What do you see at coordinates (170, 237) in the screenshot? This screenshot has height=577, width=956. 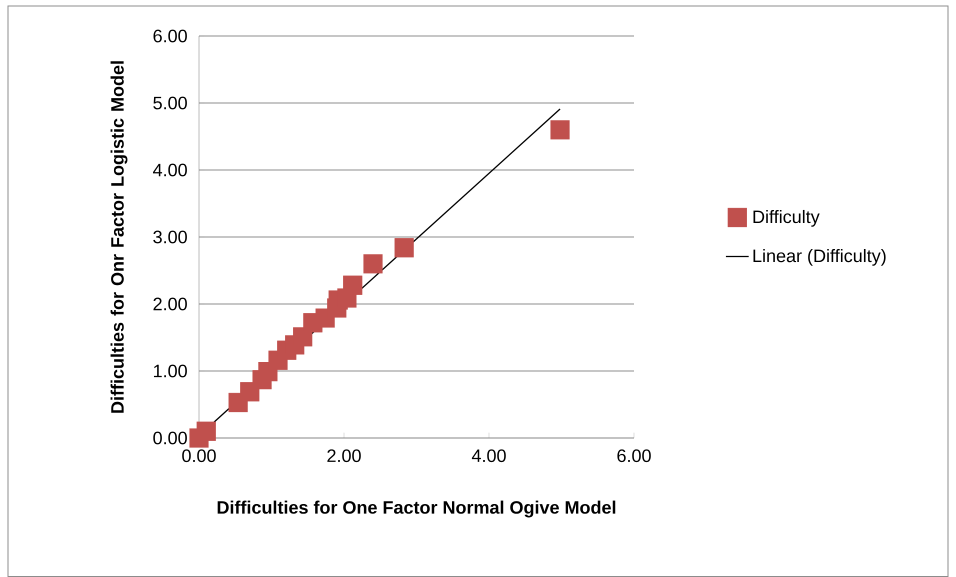 I see `y-tick-label: 3.00` at bounding box center [170, 237].